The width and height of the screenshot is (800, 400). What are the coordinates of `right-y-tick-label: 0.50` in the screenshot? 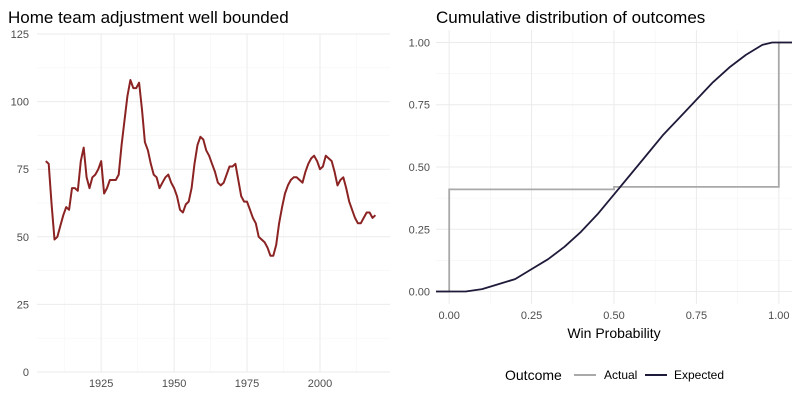 It's located at (419, 168).